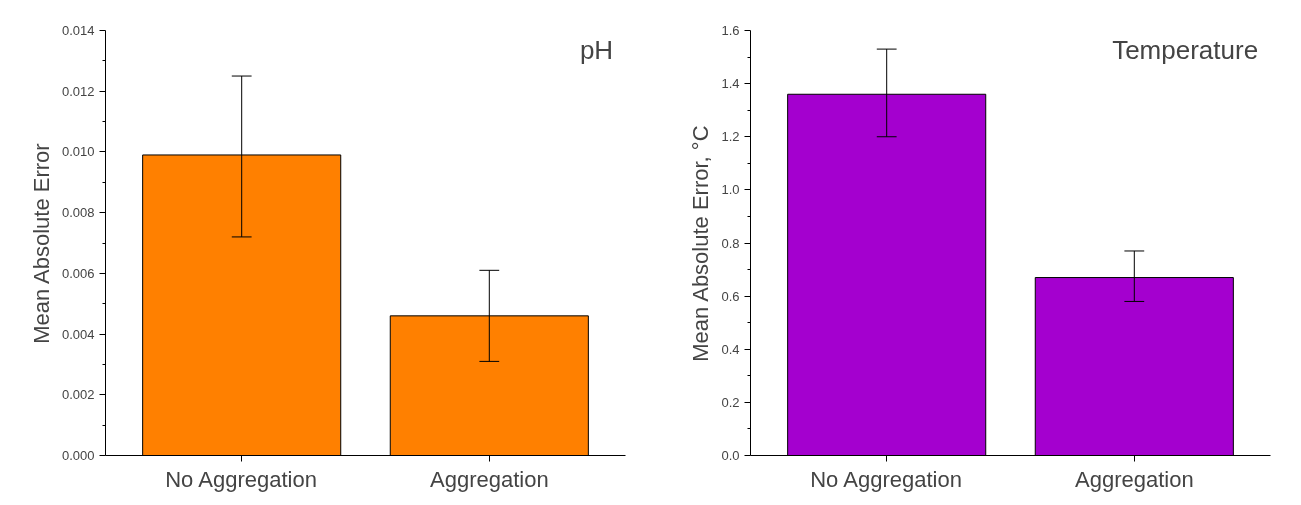 Image resolution: width=1301 pixels, height=505 pixels. I want to click on y-tick-label: 0.014, so click(78, 30).